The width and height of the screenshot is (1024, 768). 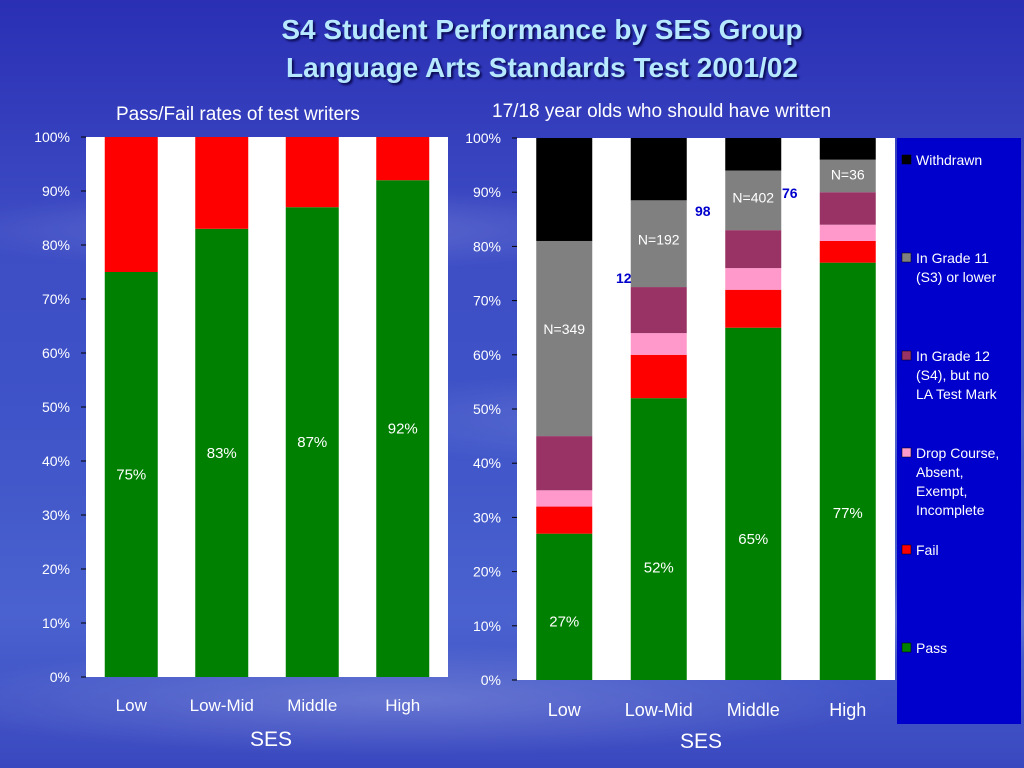 I want to click on left-y-tick-label: 20%, so click(x=56, y=569).